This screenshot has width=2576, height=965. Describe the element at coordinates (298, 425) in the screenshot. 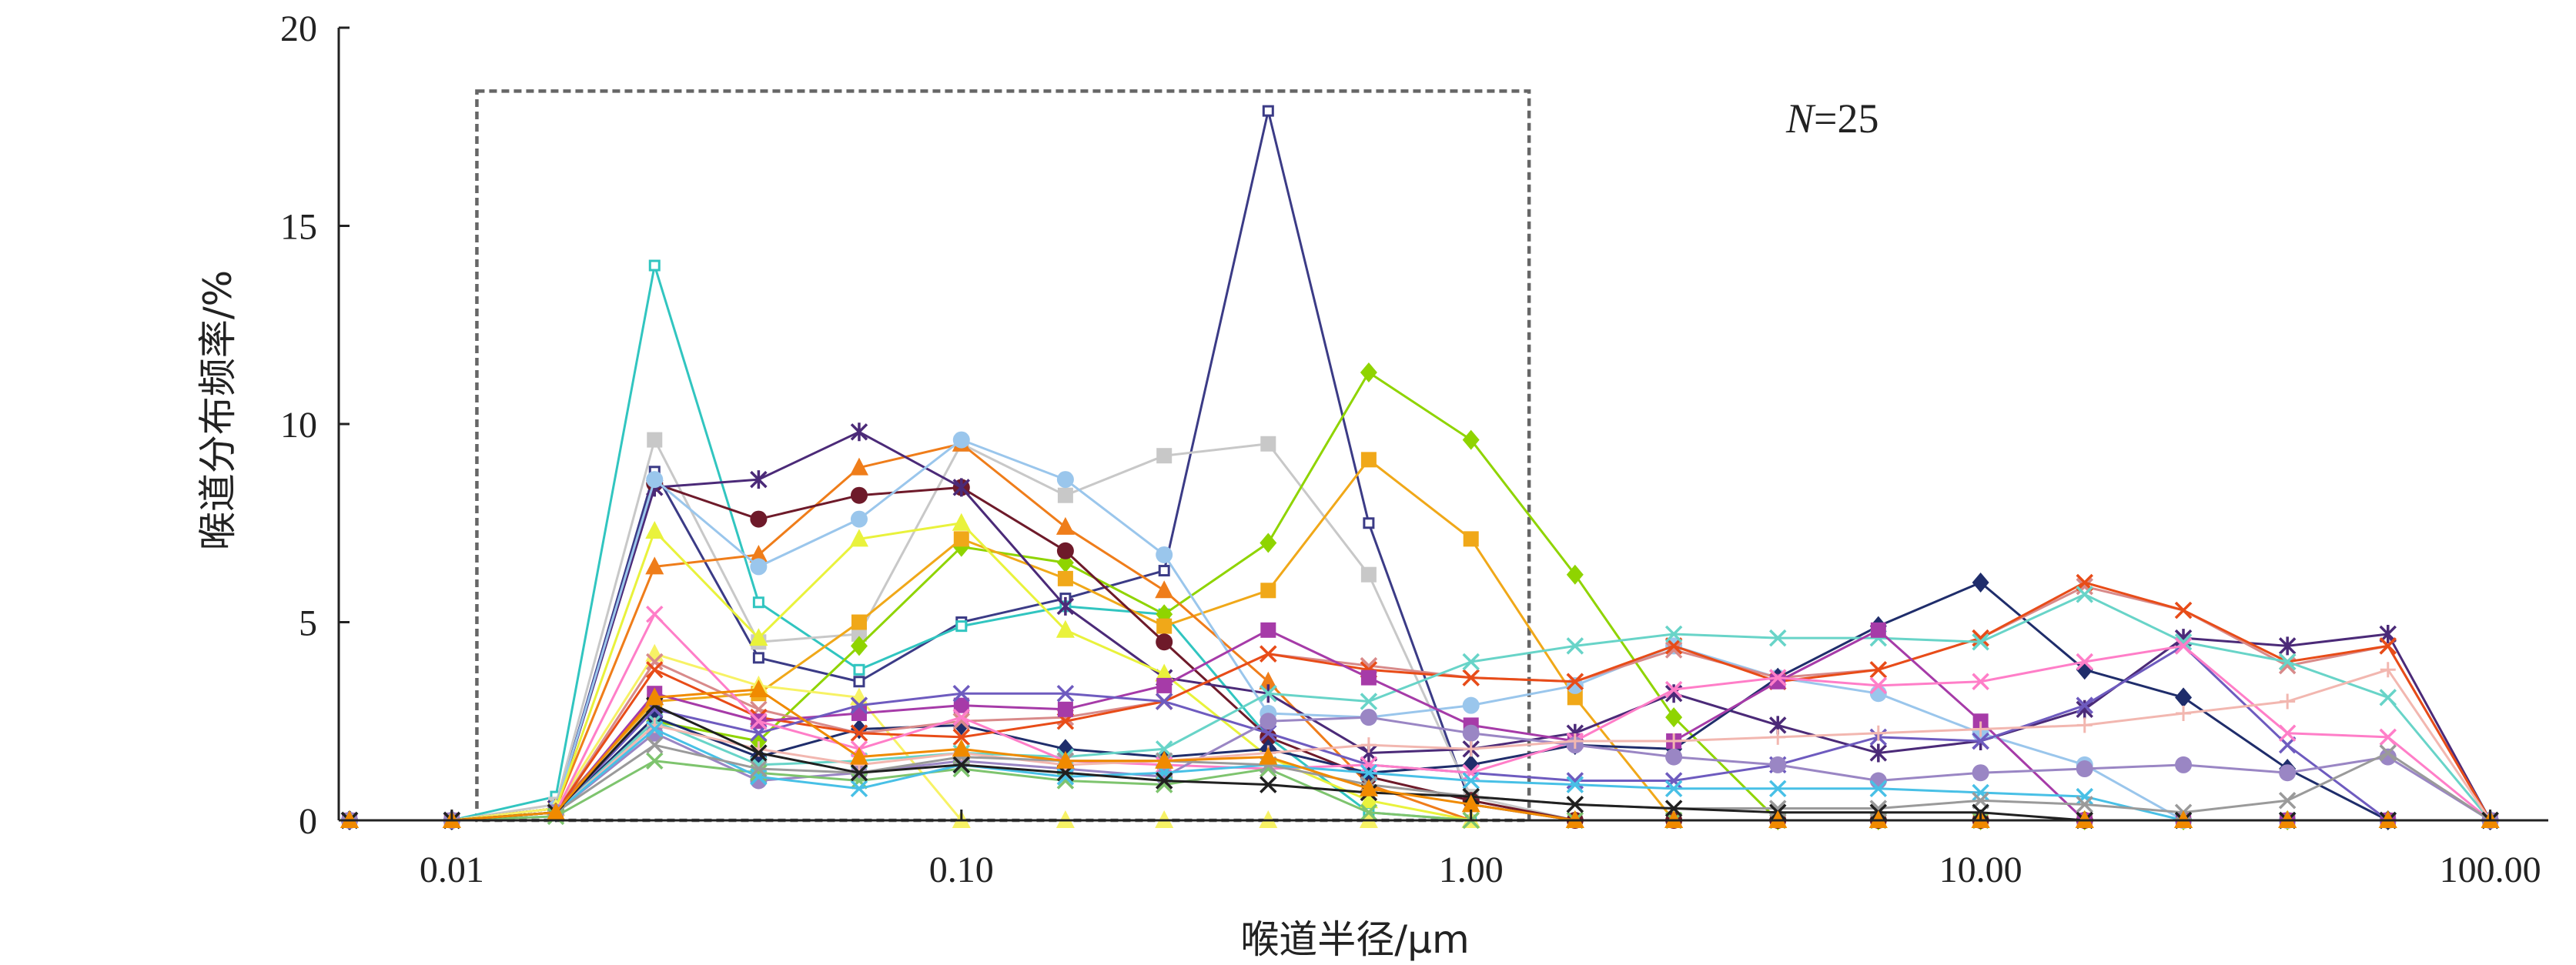

I see `y-tick-label: 10` at that location.